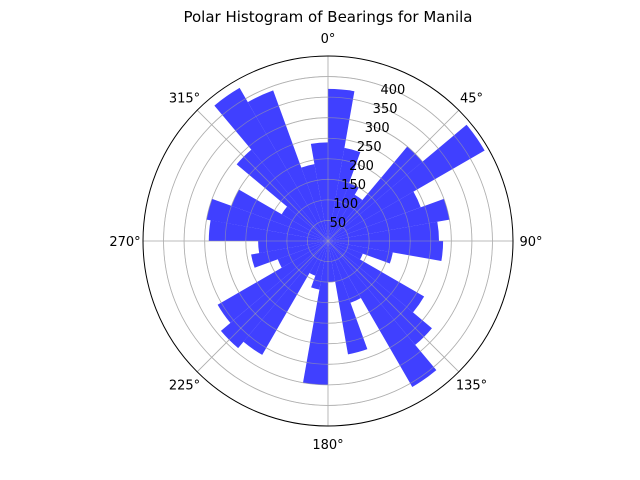 The height and width of the screenshot is (480, 640). What do you see at coordinates (377, 128) in the screenshot?
I see `r-tick-label-300: 300` at bounding box center [377, 128].